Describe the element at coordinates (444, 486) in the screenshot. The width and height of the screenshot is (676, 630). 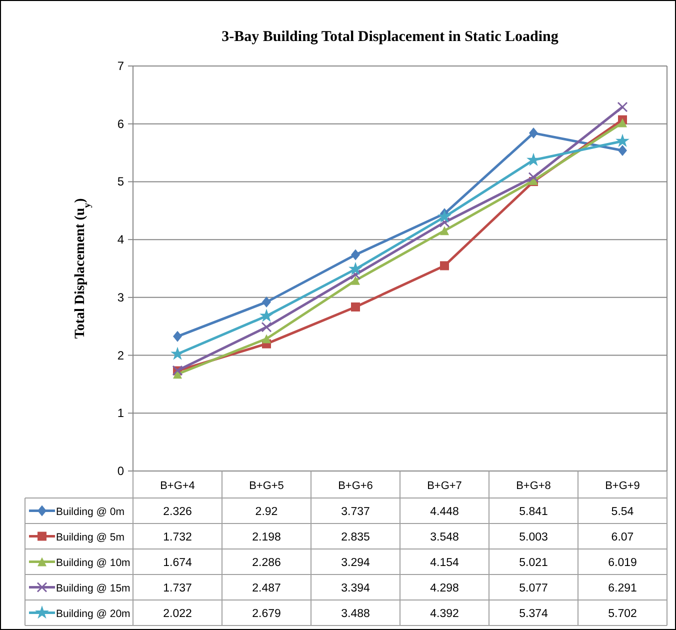
I see `x-tick-label: B+G+7` at that location.